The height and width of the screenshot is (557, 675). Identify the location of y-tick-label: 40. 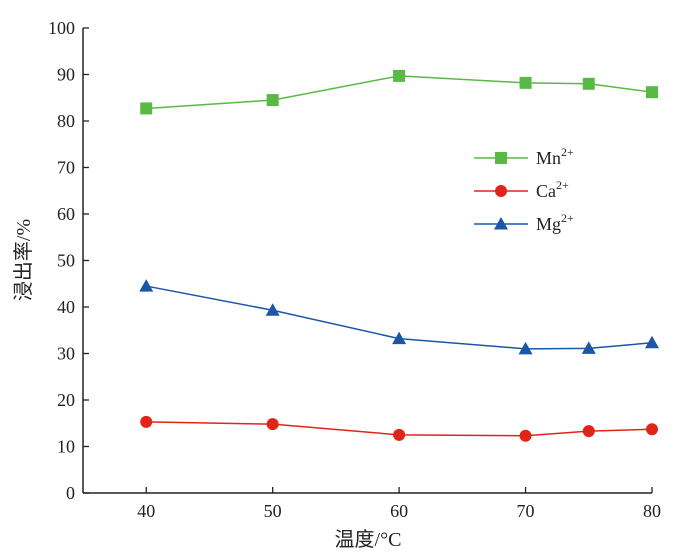
(66, 307).